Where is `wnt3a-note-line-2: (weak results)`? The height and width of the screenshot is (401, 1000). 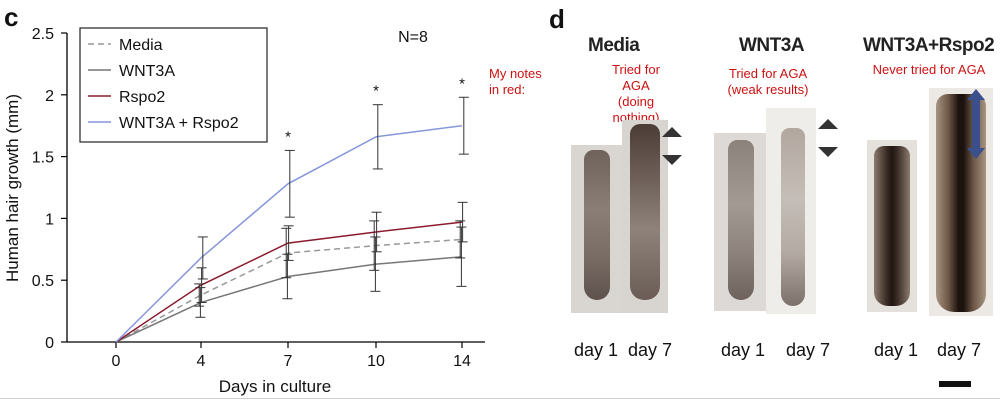
wnt3a-note-line-2: (weak results) is located at coordinates (768, 89).